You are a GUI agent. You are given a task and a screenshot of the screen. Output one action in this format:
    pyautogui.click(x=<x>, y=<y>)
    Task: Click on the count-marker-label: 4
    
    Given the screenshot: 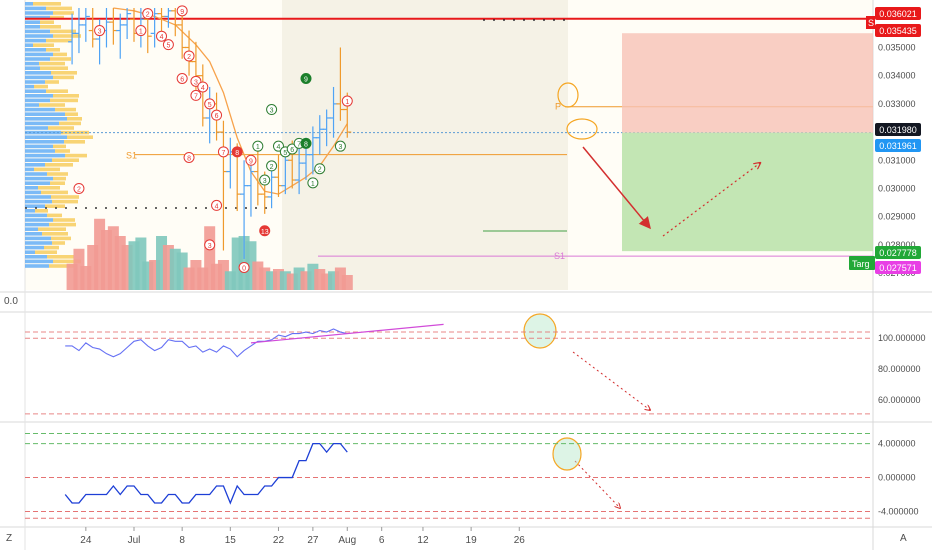 What is the action you would take?
    pyautogui.click(x=162, y=37)
    